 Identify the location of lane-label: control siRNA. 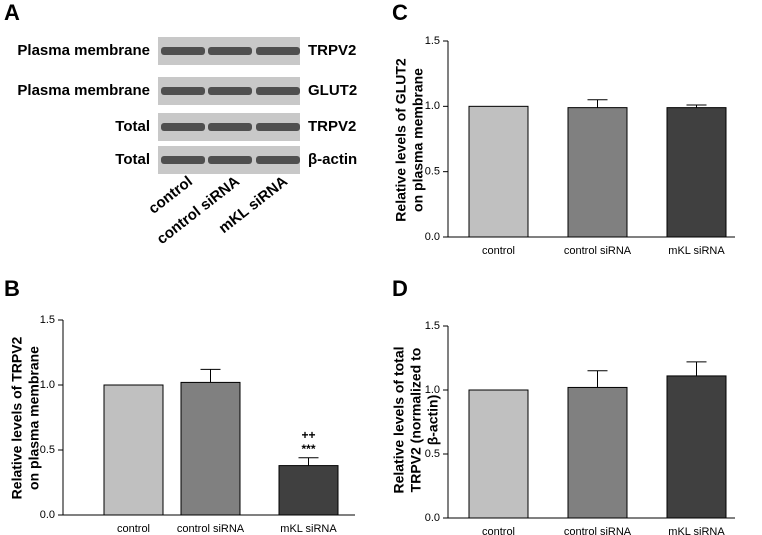
(198, 210).